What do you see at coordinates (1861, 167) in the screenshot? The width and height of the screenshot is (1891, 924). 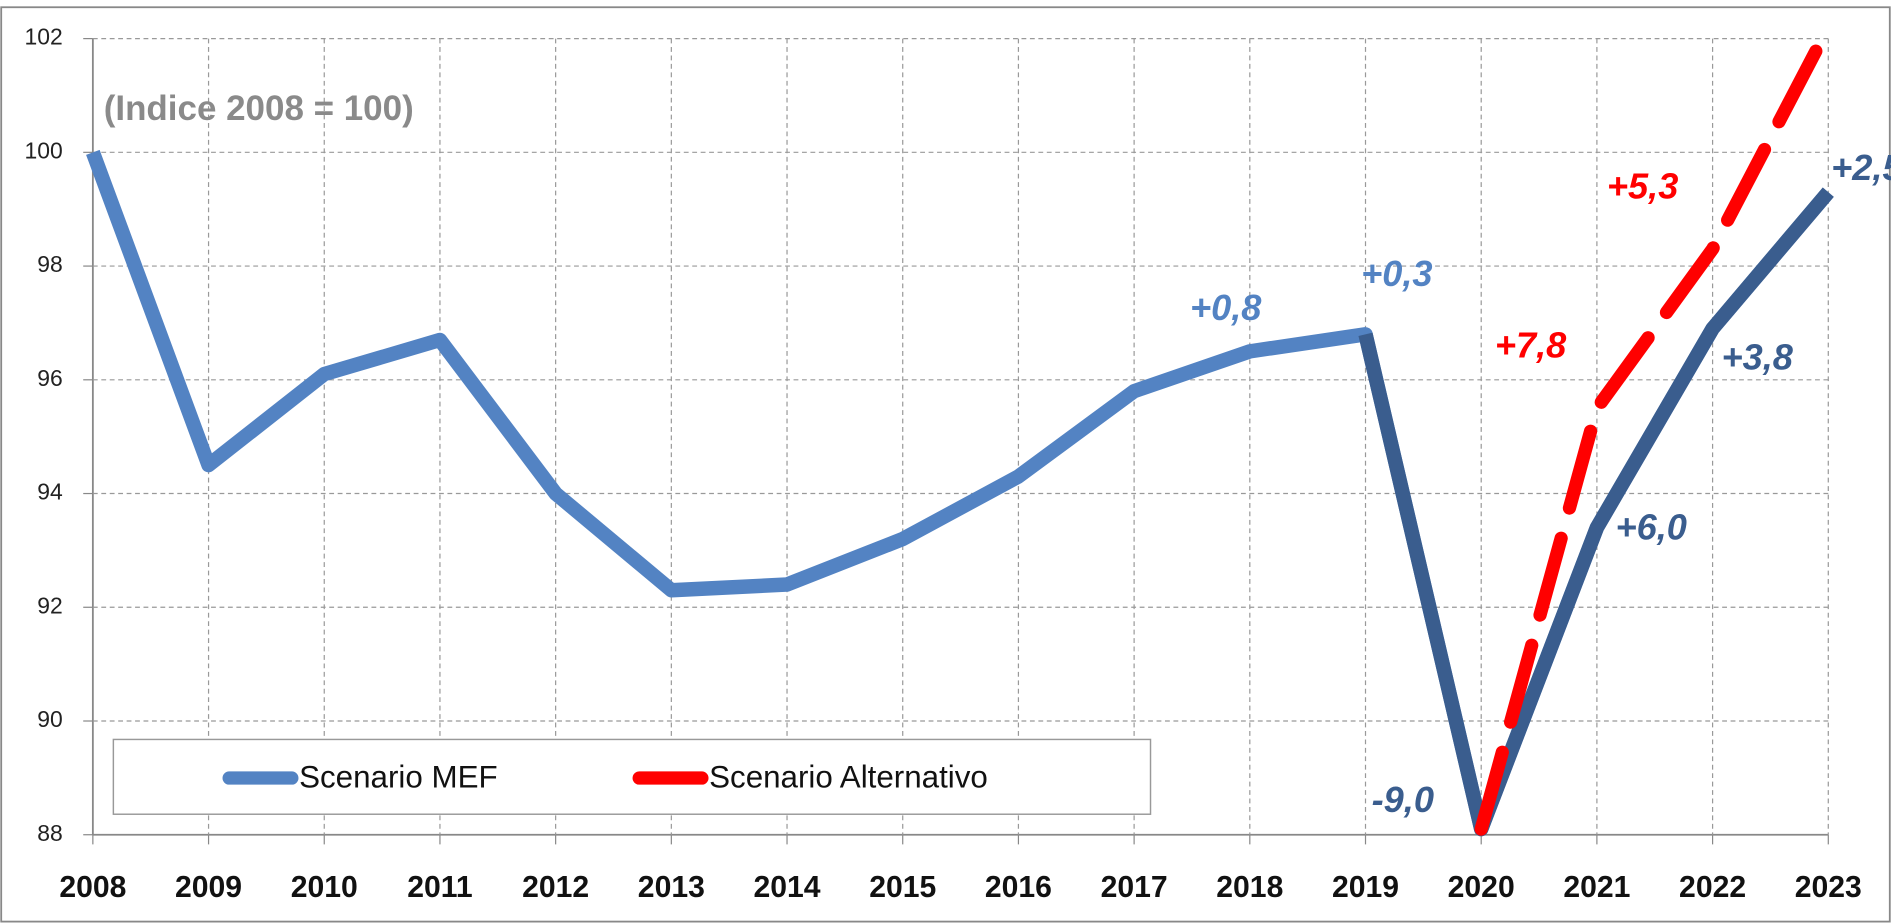 I see `data-label: +2,5` at bounding box center [1861, 167].